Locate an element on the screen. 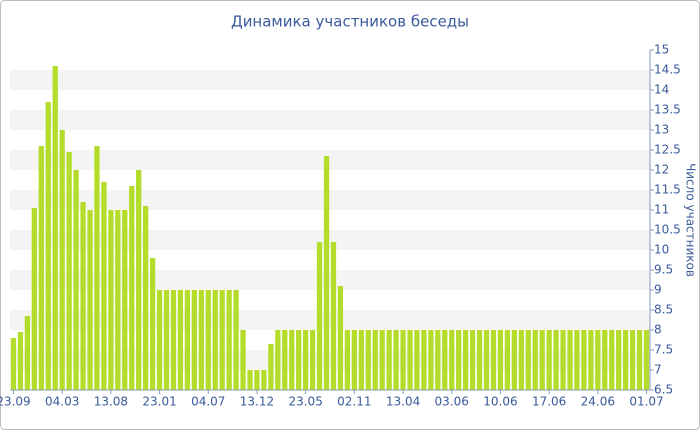 The image size is (700, 434). x-tick-label: 03.06 is located at coordinates (452, 402).